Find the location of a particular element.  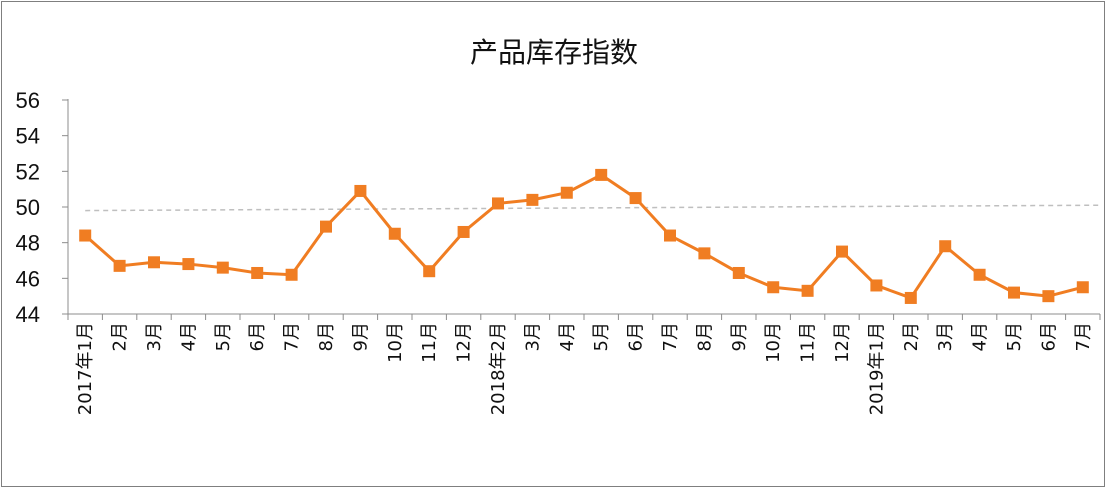

chart-title: 产品库存指数 is located at coordinates (554, 52).